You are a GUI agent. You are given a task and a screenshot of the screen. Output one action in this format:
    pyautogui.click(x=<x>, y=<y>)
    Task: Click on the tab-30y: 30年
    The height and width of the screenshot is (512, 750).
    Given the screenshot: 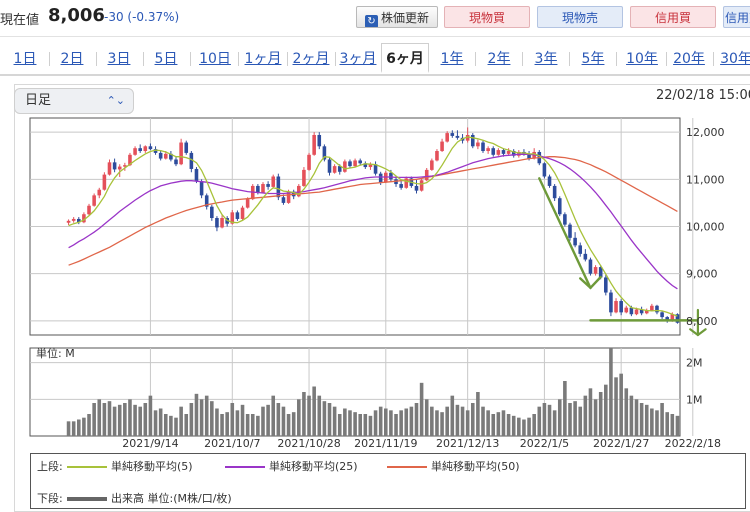 What is the action you would take?
    pyautogui.click(x=735, y=59)
    